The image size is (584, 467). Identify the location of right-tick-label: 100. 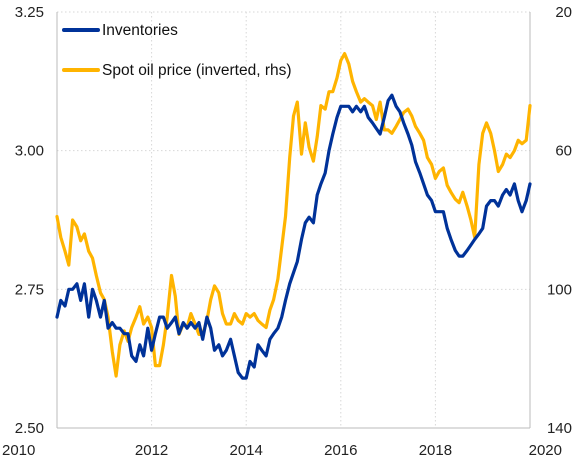
(559, 289).